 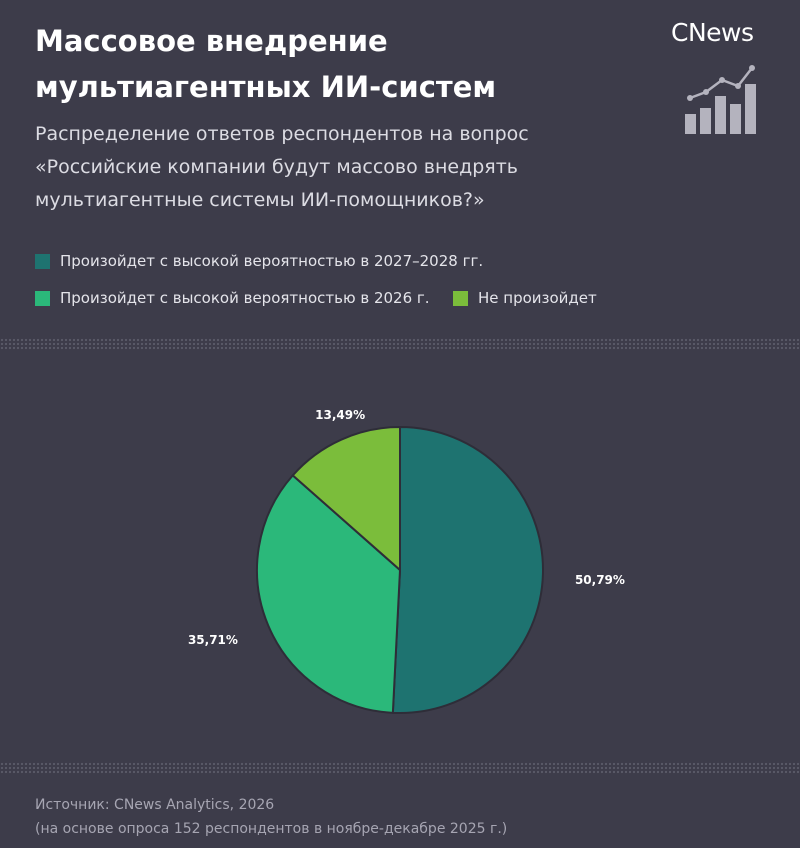 What do you see at coordinates (537, 298) in the screenshot?
I see `legend-label: Не произойдет` at bounding box center [537, 298].